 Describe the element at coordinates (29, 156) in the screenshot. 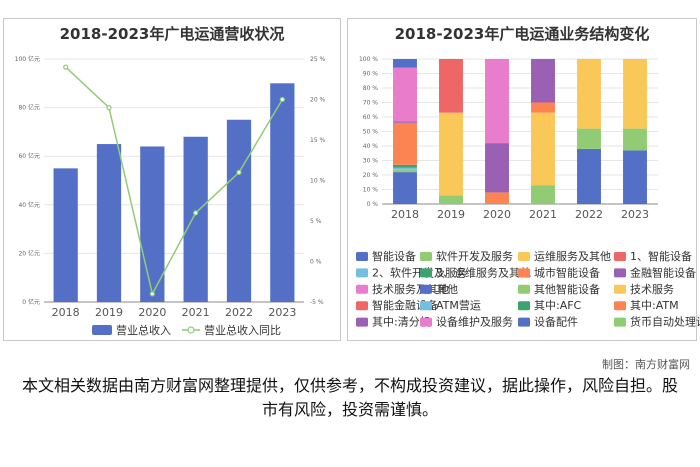

I see `y-left-tick-label: 60 亿元` at that location.